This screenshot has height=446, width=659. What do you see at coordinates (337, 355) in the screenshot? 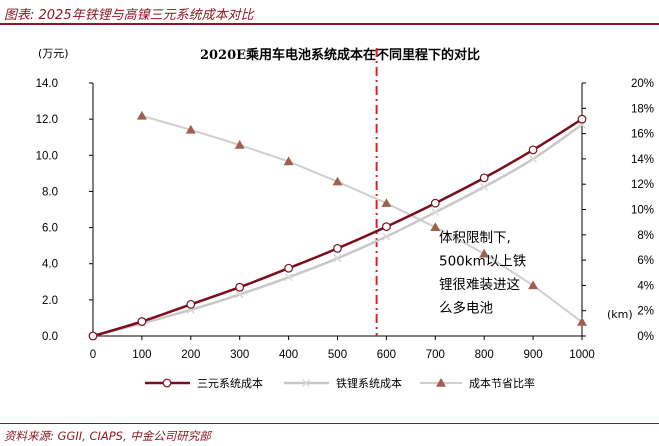
I see `x-tick-label: 500` at bounding box center [337, 355].